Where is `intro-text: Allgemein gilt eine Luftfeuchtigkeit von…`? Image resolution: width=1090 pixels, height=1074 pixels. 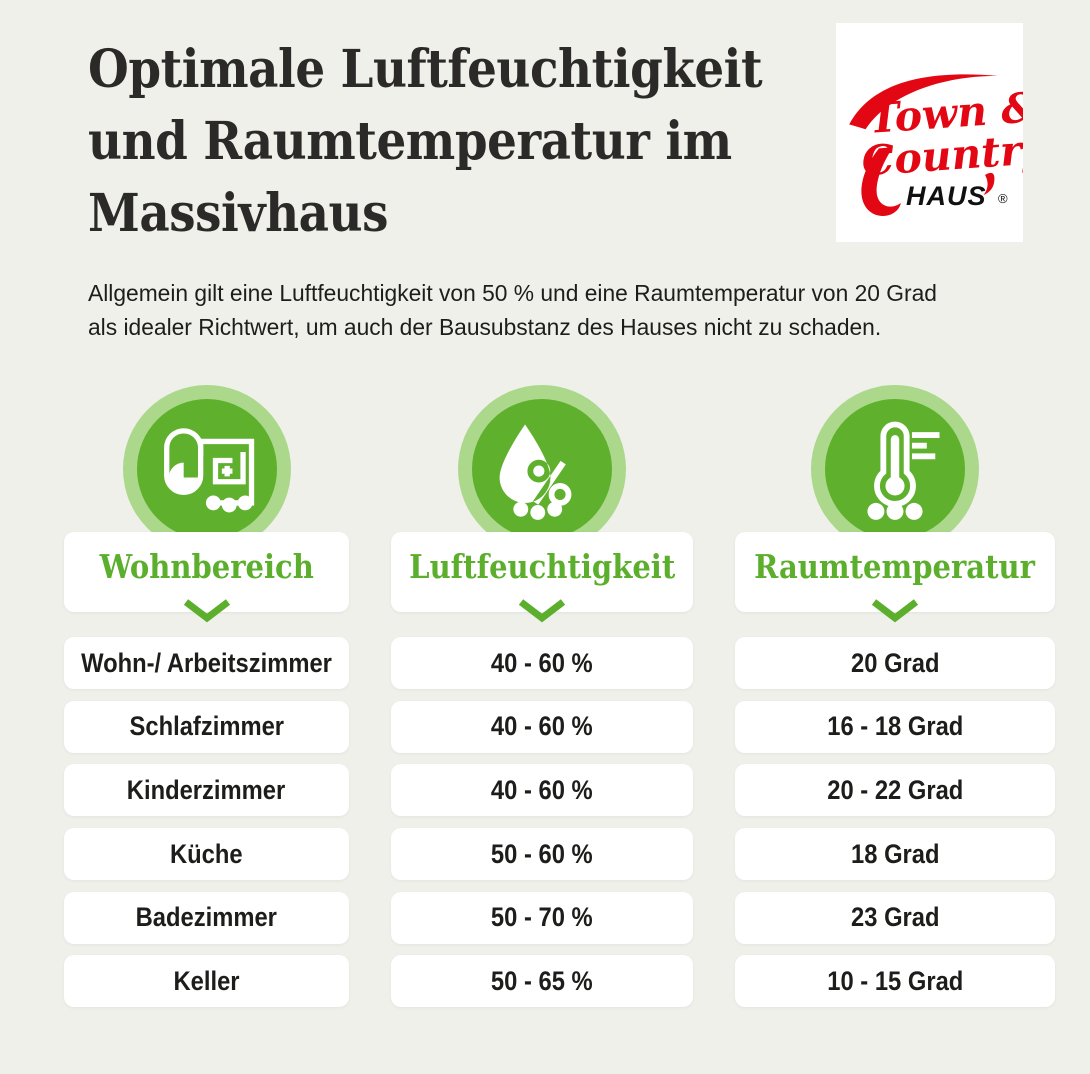
intro-text: Allgemein gilt eine Luftfeuchtigkeit von… is located at coordinates (512, 310).